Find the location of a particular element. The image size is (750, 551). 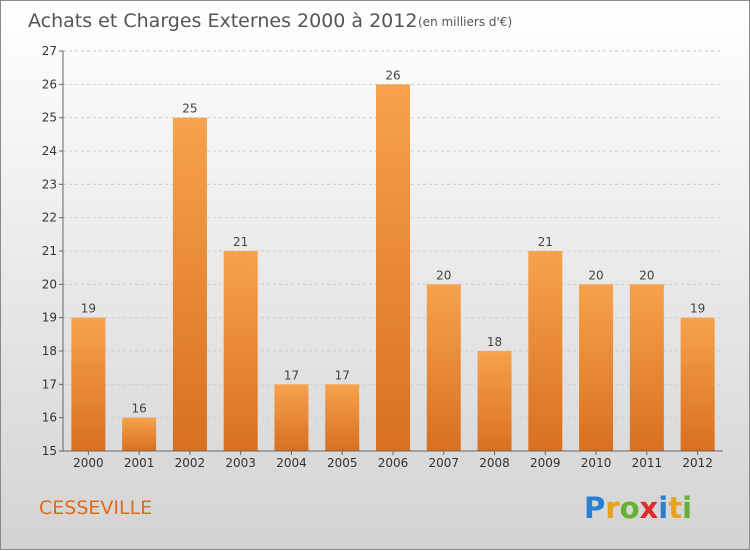

y-tick-label: 27 is located at coordinates (49, 51).